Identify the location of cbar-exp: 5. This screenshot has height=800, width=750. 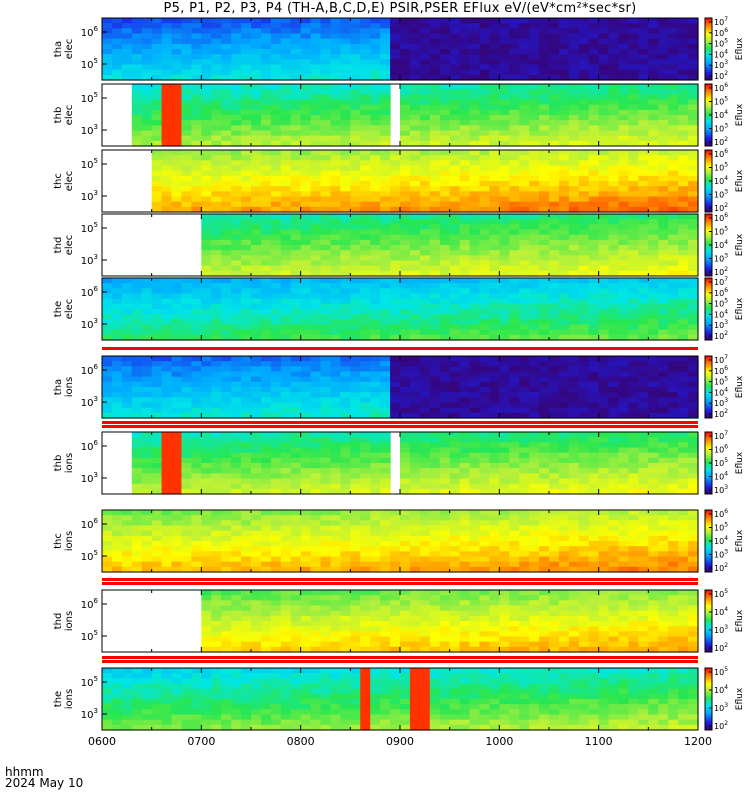
(726, 41).